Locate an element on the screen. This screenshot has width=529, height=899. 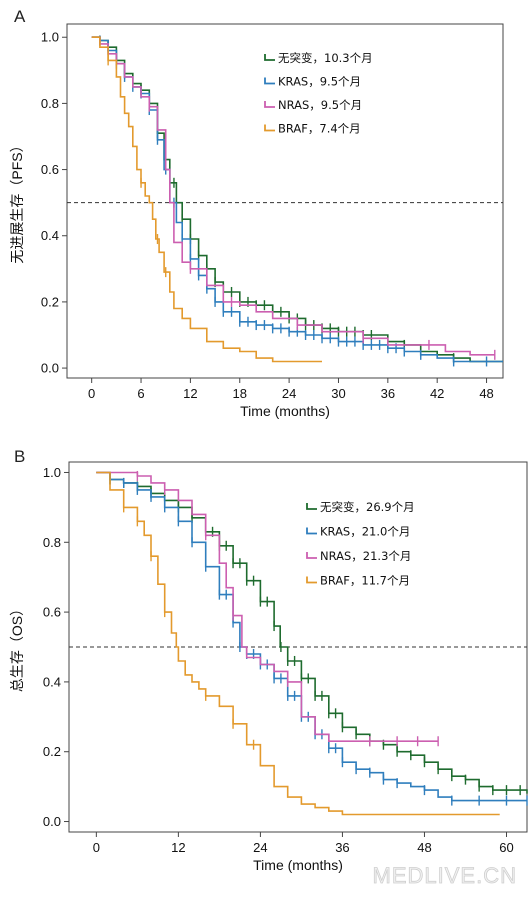
legend-entry: KRAS，9.5个月 is located at coordinates (319, 82).